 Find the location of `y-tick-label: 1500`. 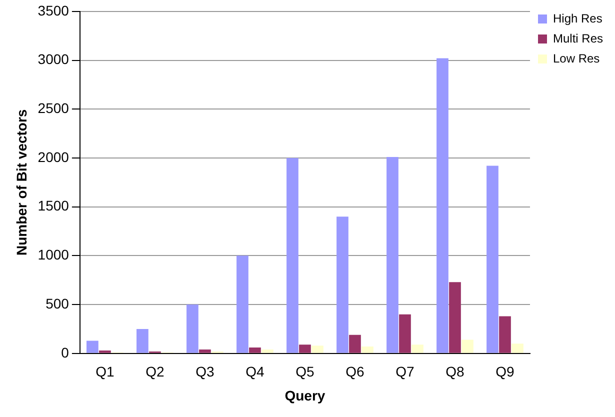

y-tick-label: 1500 is located at coordinates (54, 206).